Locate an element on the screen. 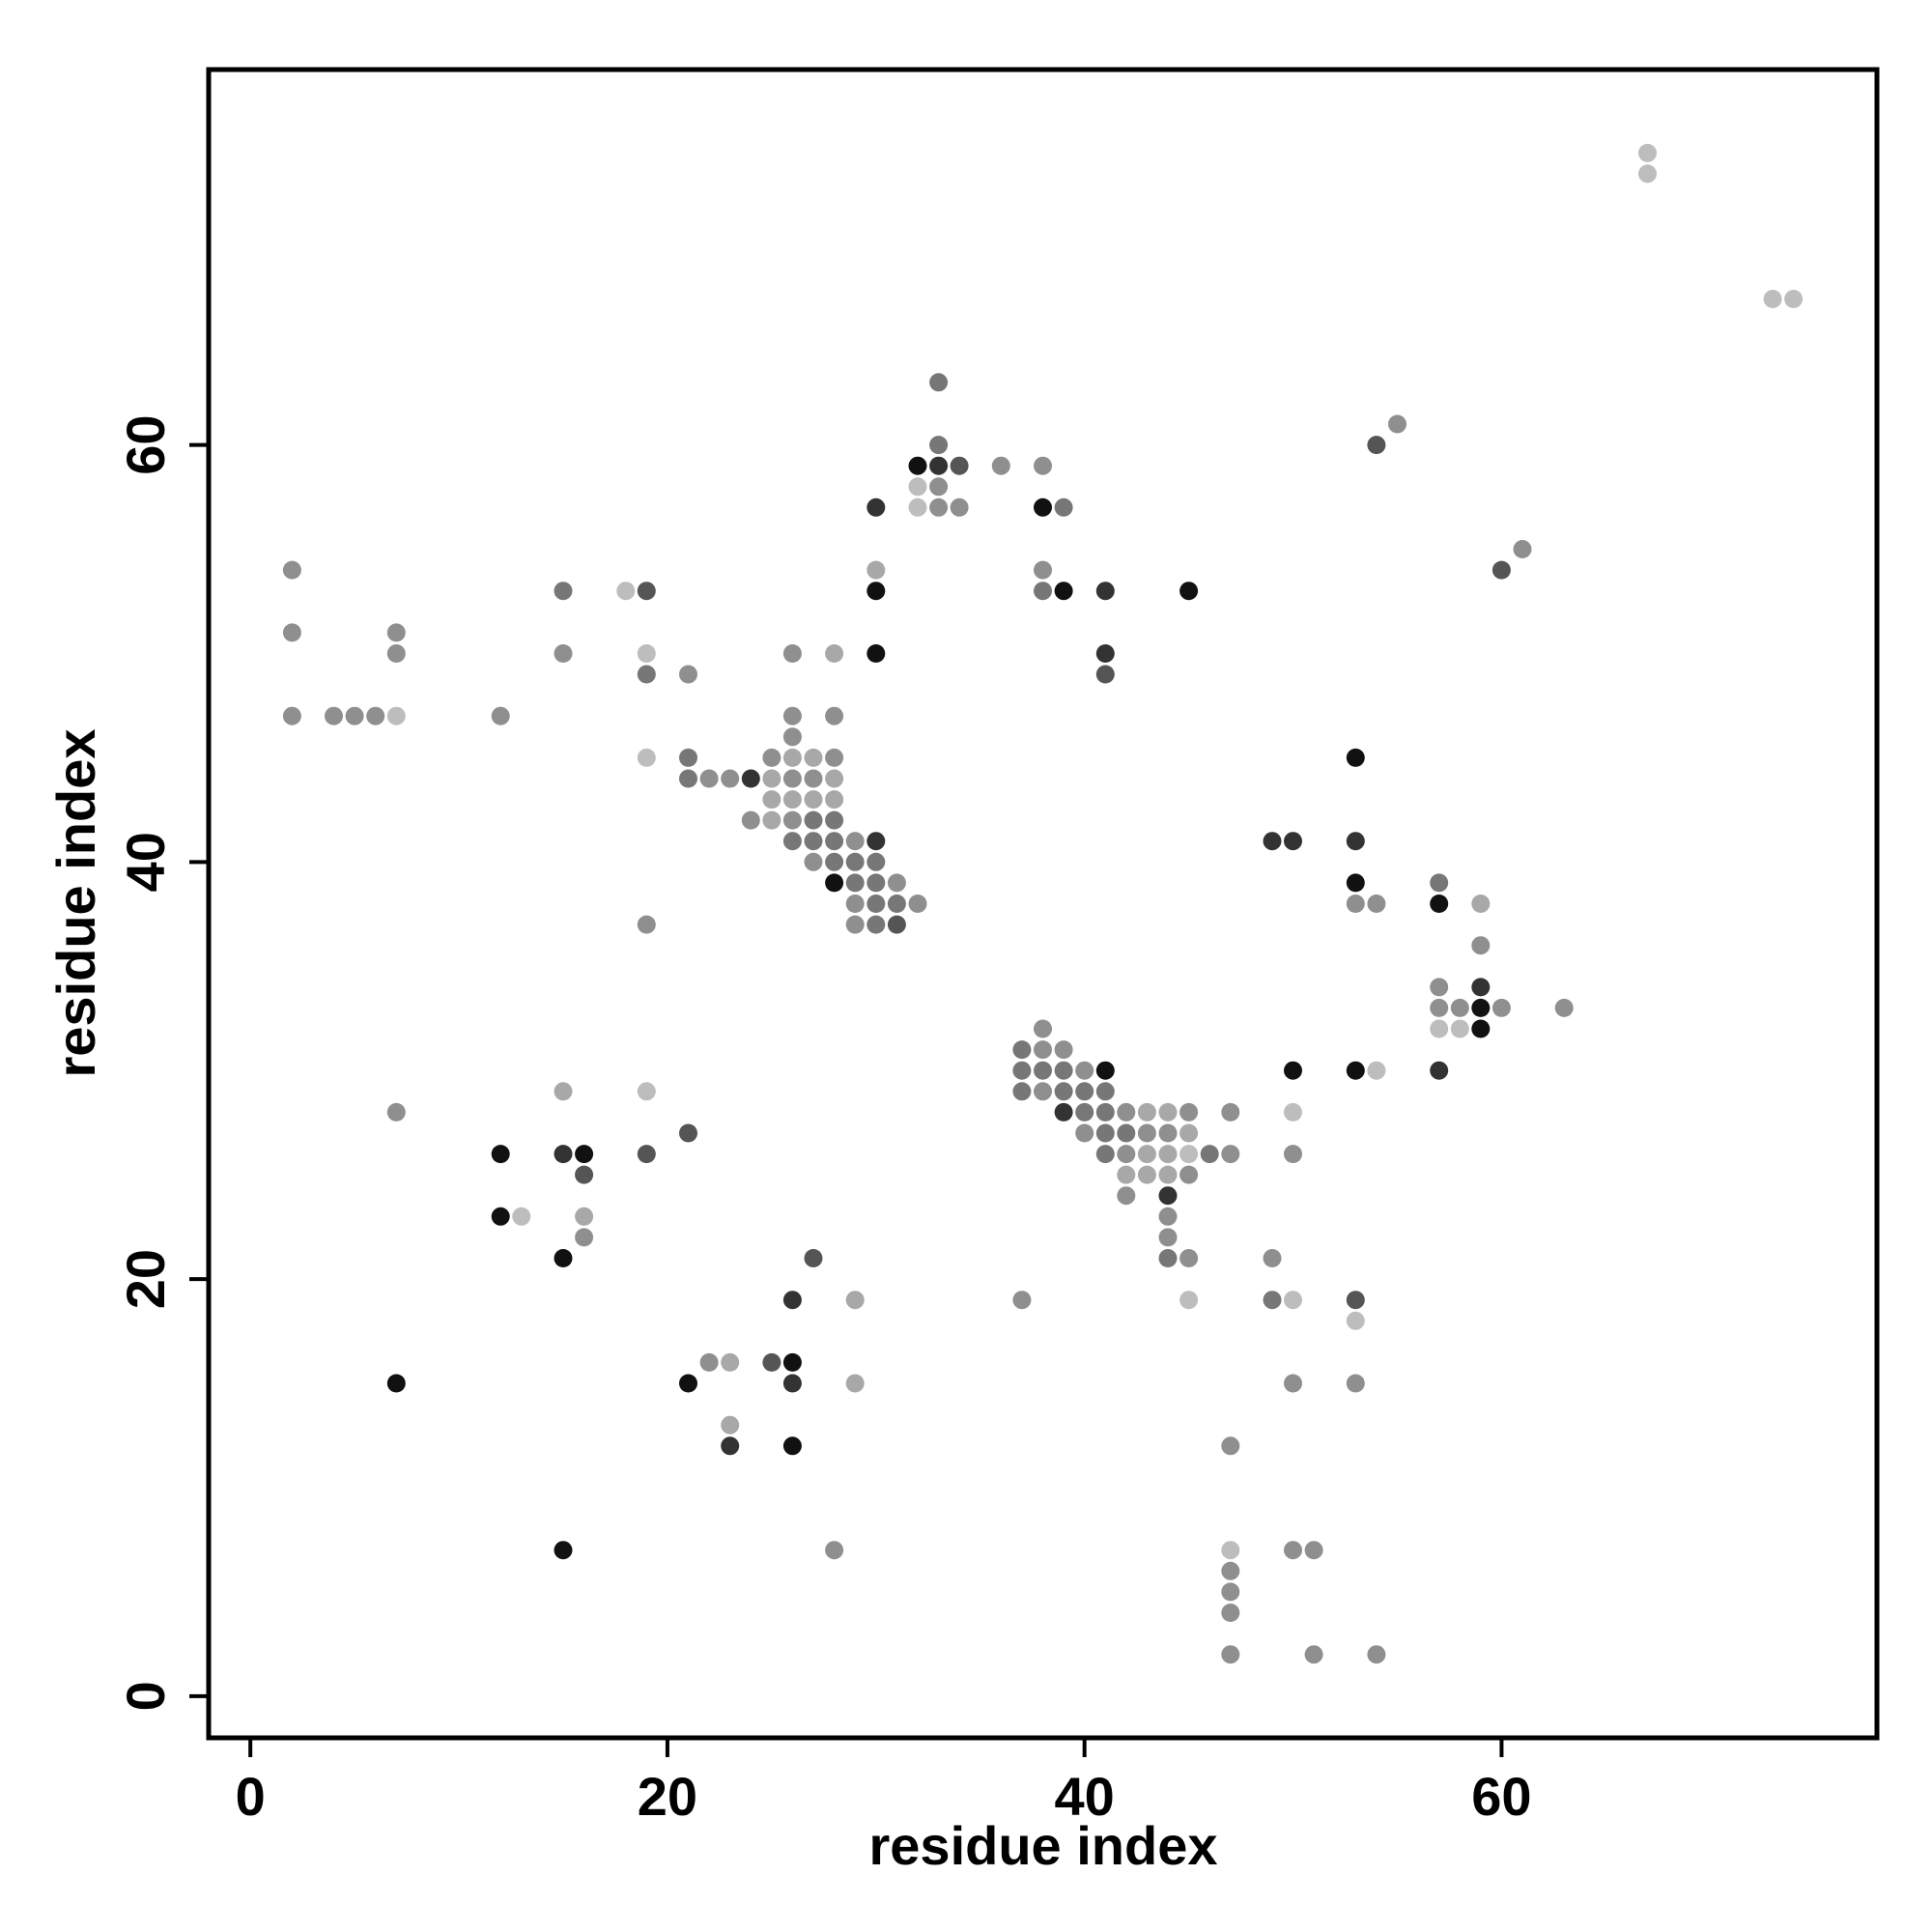 The width and height of the screenshot is (1932, 1932). y-axis-title: residue index is located at coordinates (75, 902).